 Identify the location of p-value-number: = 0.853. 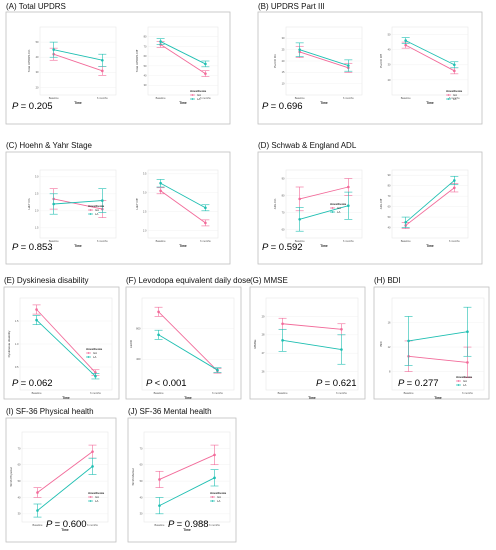
(37, 247).